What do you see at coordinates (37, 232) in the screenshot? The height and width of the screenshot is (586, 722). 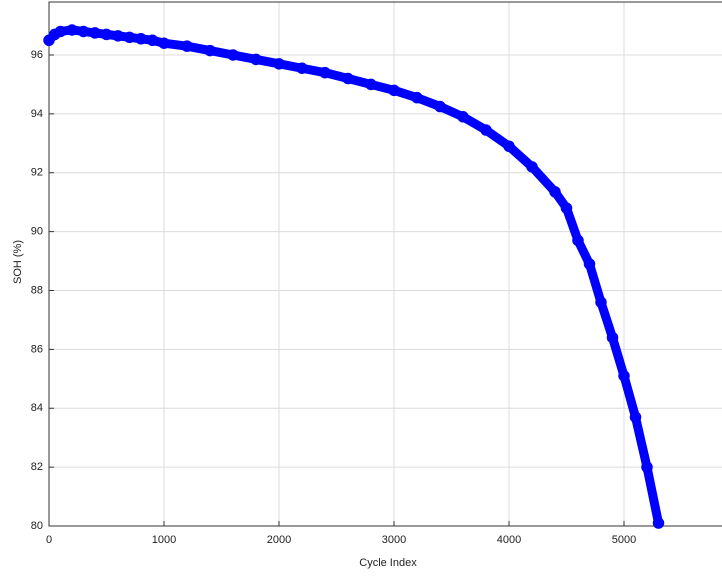 I see `y-tick-label: 90` at bounding box center [37, 232].